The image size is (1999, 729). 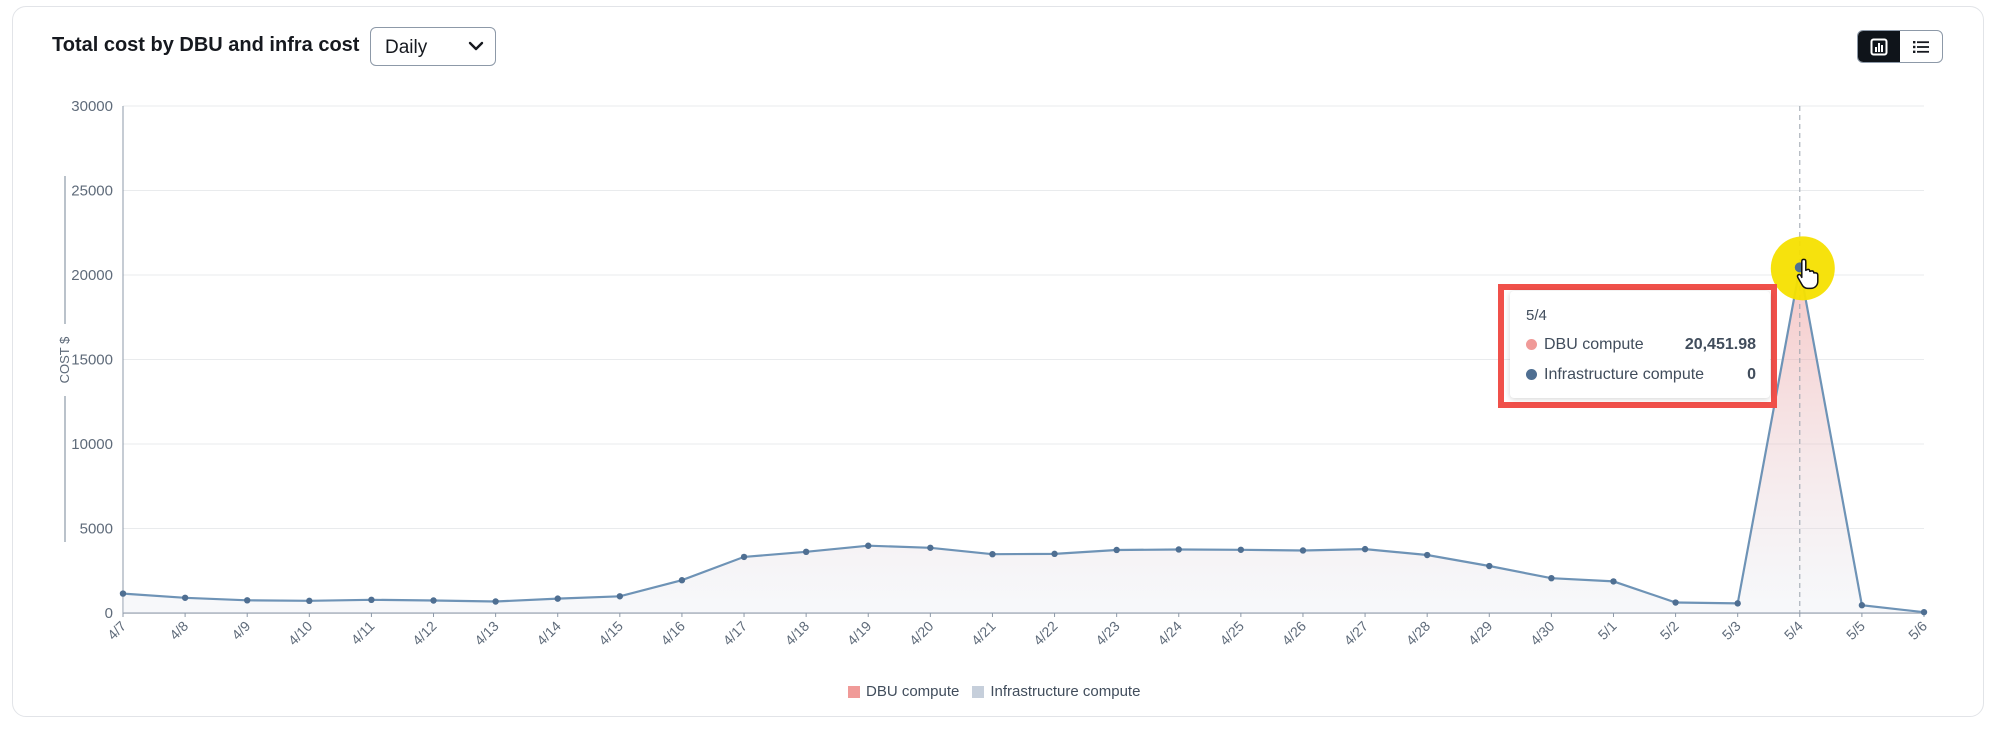 What do you see at coordinates (1536, 315) in the screenshot?
I see `tooltip-date: 5/4` at bounding box center [1536, 315].